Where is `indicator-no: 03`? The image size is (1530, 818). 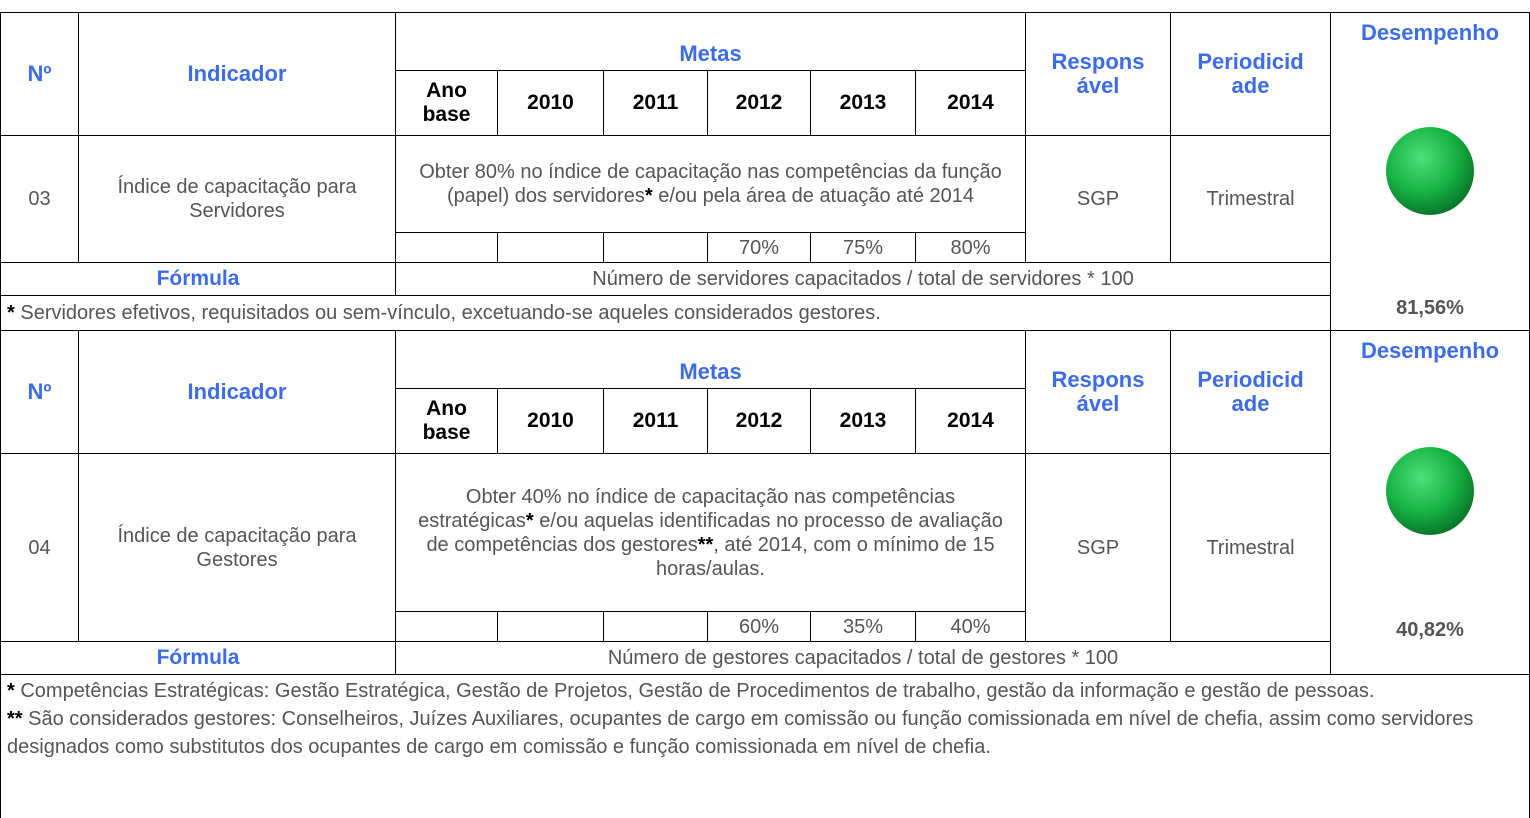 indicator-no: 03 is located at coordinates (39, 199).